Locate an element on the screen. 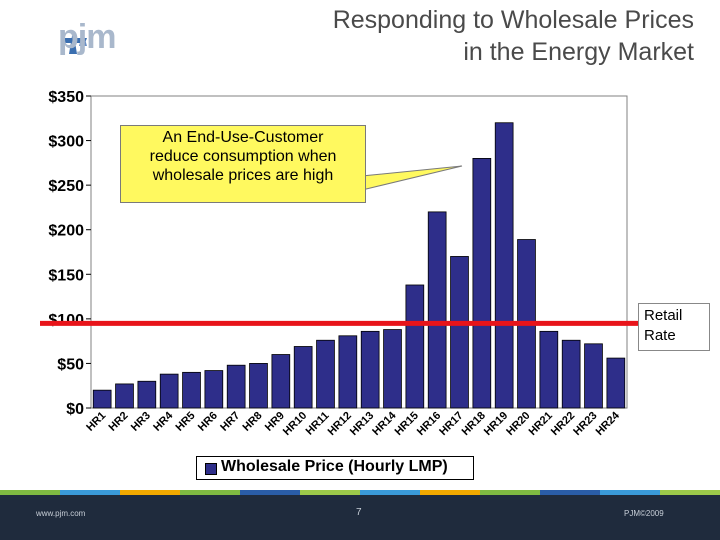  x-tick-label: HR13 is located at coordinates (362, 424).